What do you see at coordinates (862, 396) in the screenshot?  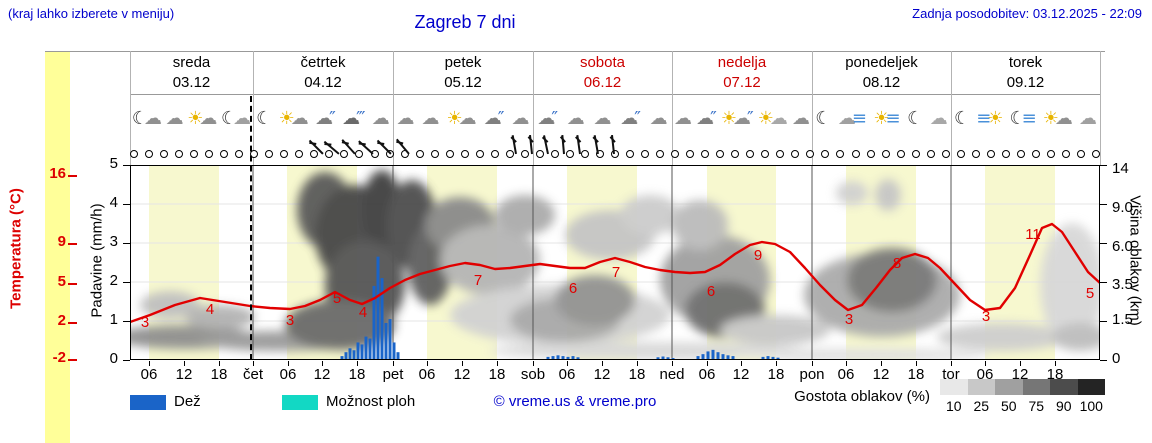 I see `cloud-density-label: Gostota oblakov (%)` at bounding box center [862, 396].